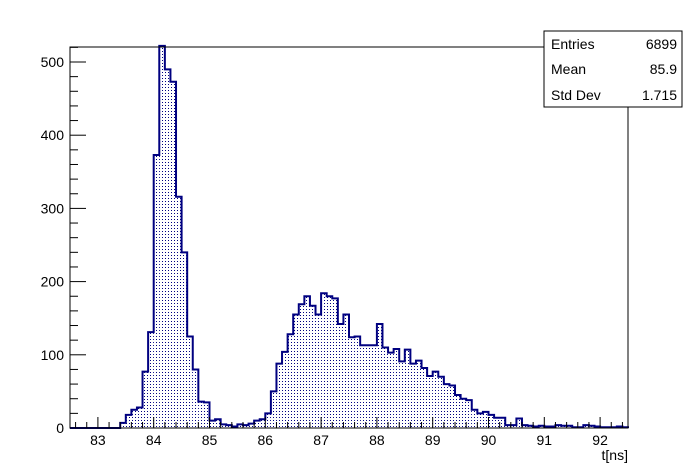 This screenshot has height=475, width=698. I want to click on x-tick-label: 87, so click(321, 440).